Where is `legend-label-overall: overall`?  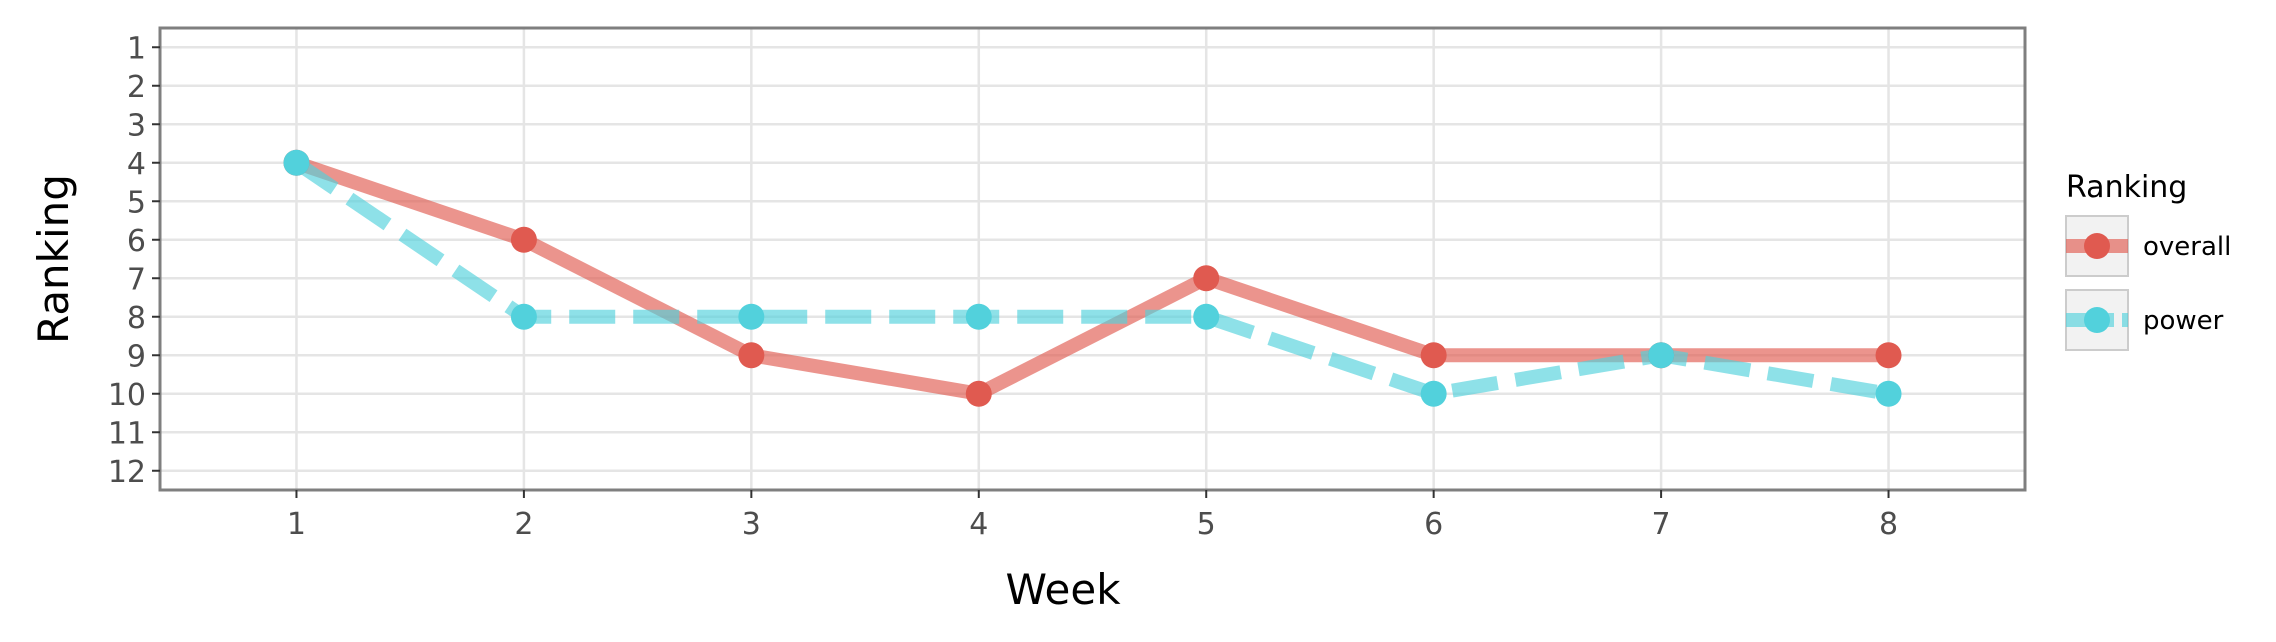 legend-label-overall: overall is located at coordinates (2187, 247).